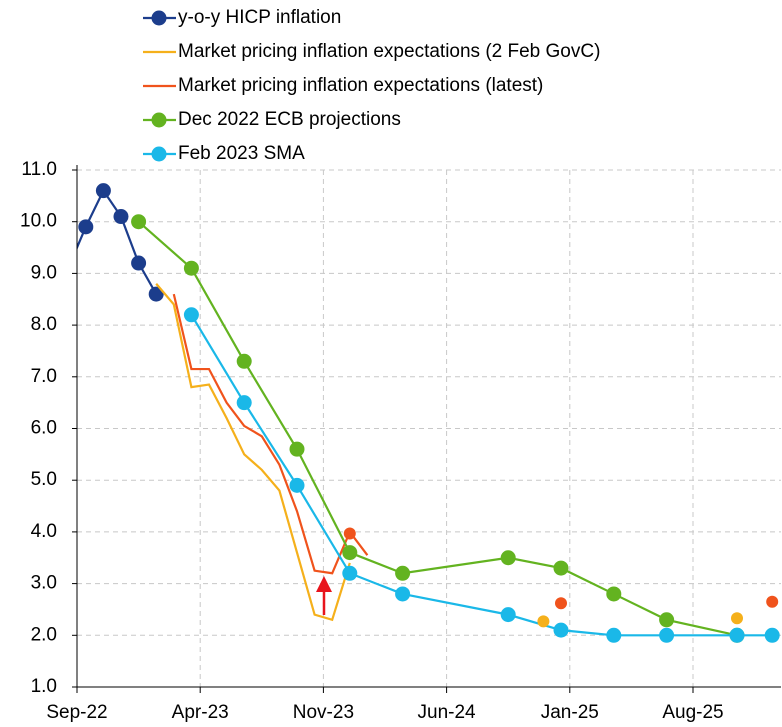  What do you see at coordinates (200, 712) in the screenshot?
I see `x-tick-label: Apr-23` at bounding box center [200, 712].